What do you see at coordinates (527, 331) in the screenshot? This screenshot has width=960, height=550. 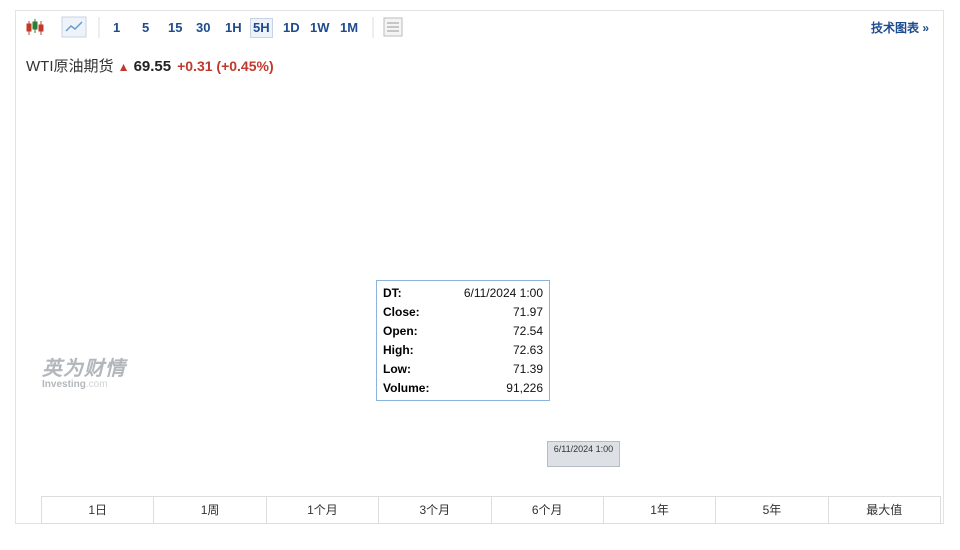 I see `tooltip-value: 72.54` at bounding box center [527, 331].